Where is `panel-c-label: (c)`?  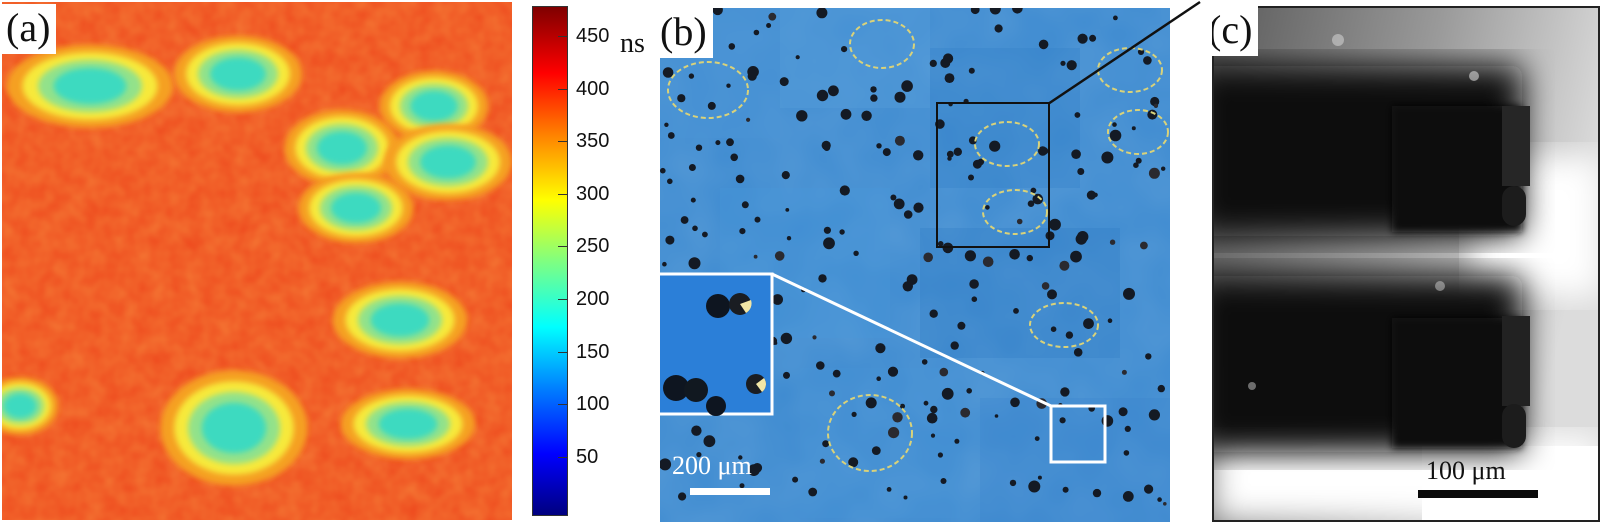
panel-c-label: (c) is located at coordinates (1235, 31).